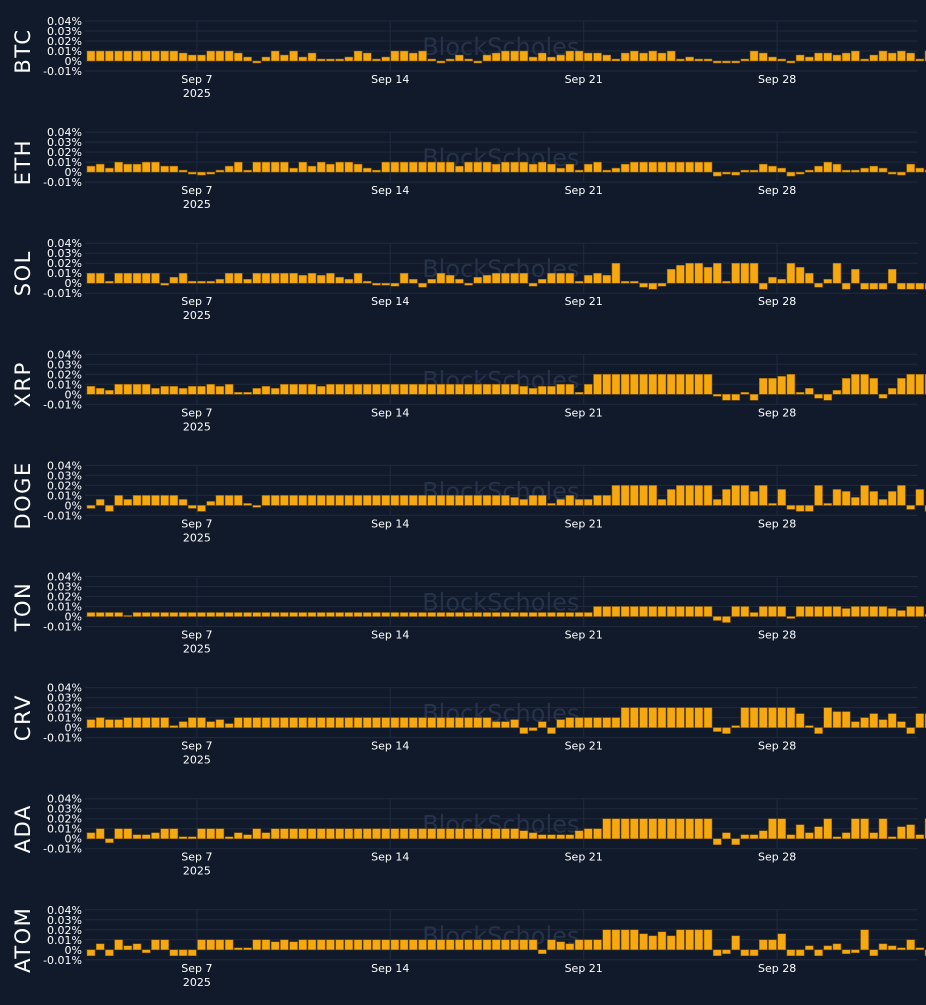 The image size is (926, 1005). I want to click on panel-title: ETH, so click(23, 162).